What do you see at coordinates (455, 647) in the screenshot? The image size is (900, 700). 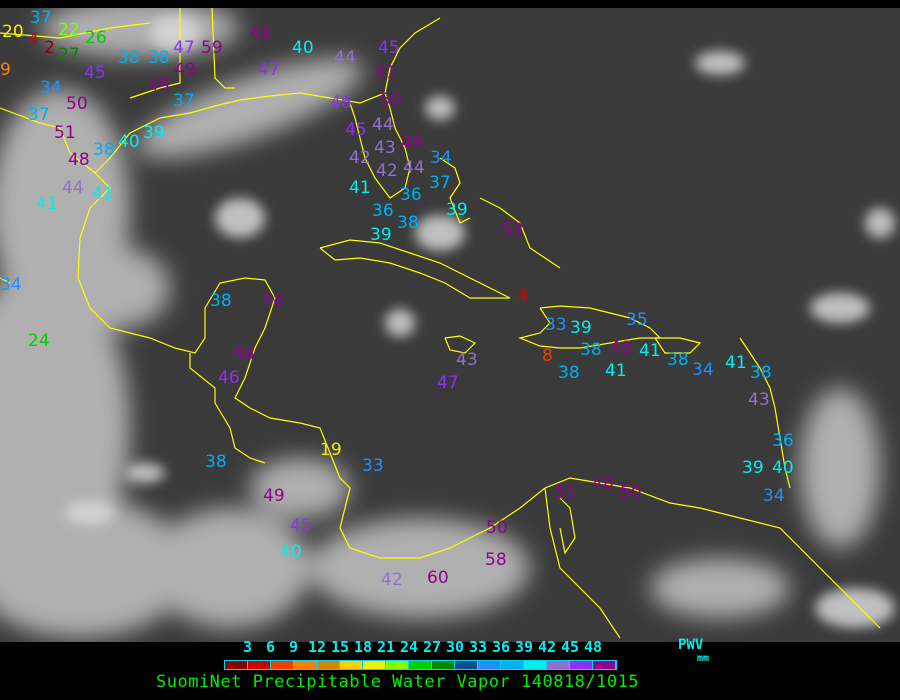 I see `legend-tick: 30` at bounding box center [455, 647].